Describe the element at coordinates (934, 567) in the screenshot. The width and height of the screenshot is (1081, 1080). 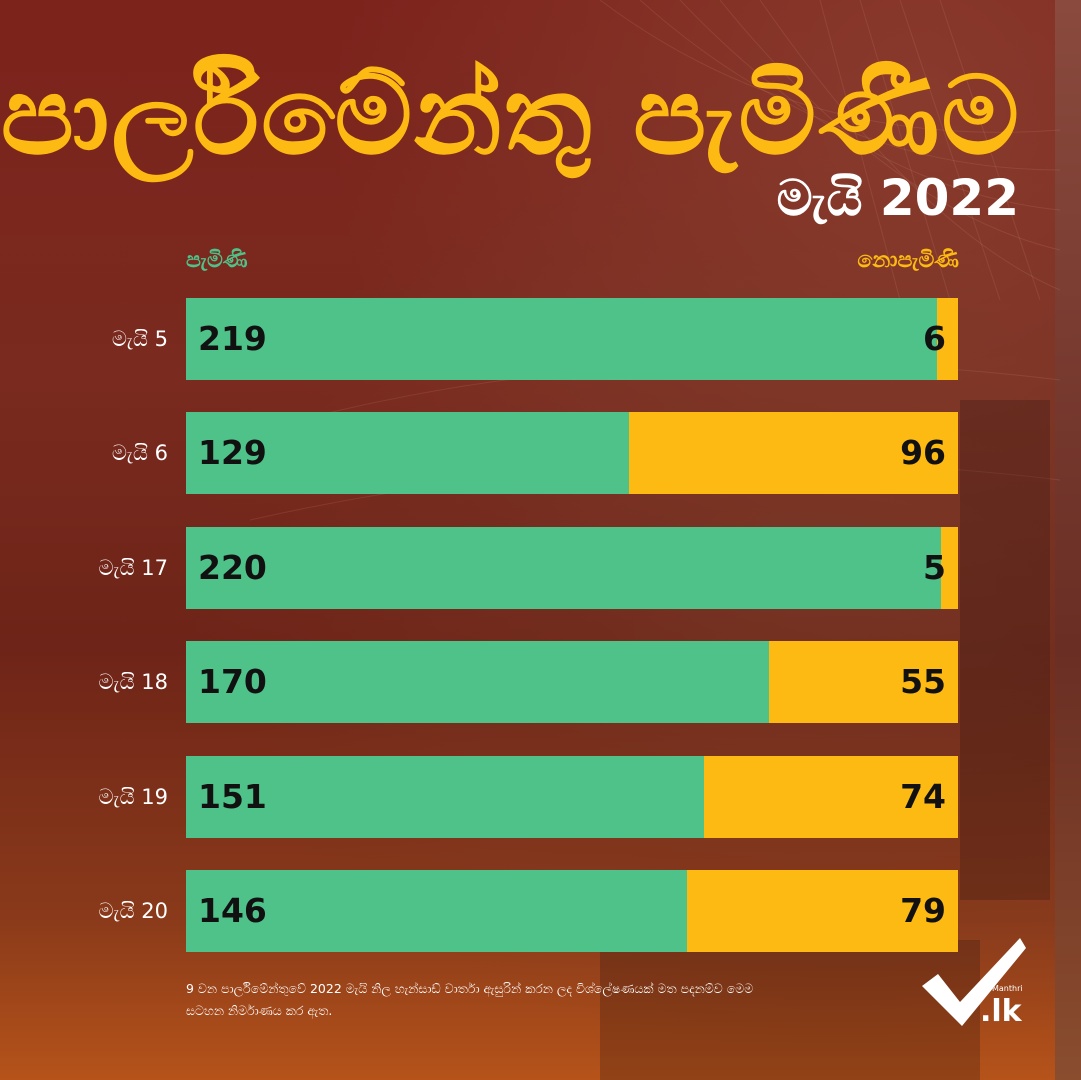
I see `absent-value-label: 5` at that location.